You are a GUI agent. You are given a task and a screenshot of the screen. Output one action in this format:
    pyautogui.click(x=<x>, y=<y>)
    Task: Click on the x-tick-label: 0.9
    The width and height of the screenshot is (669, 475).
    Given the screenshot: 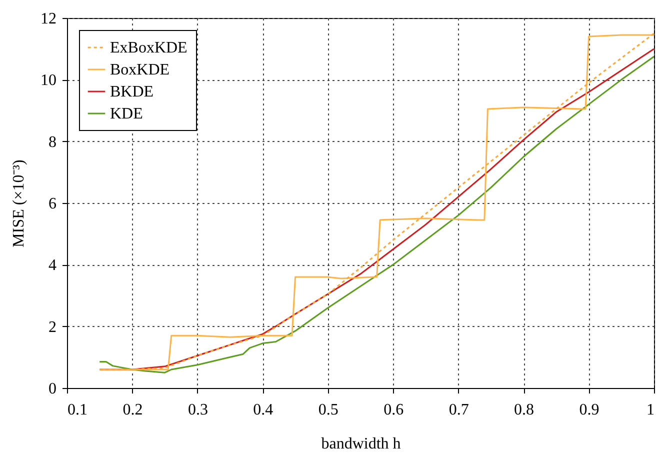 What is the action you would take?
    pyautogui.click(x=589, y=410)
    